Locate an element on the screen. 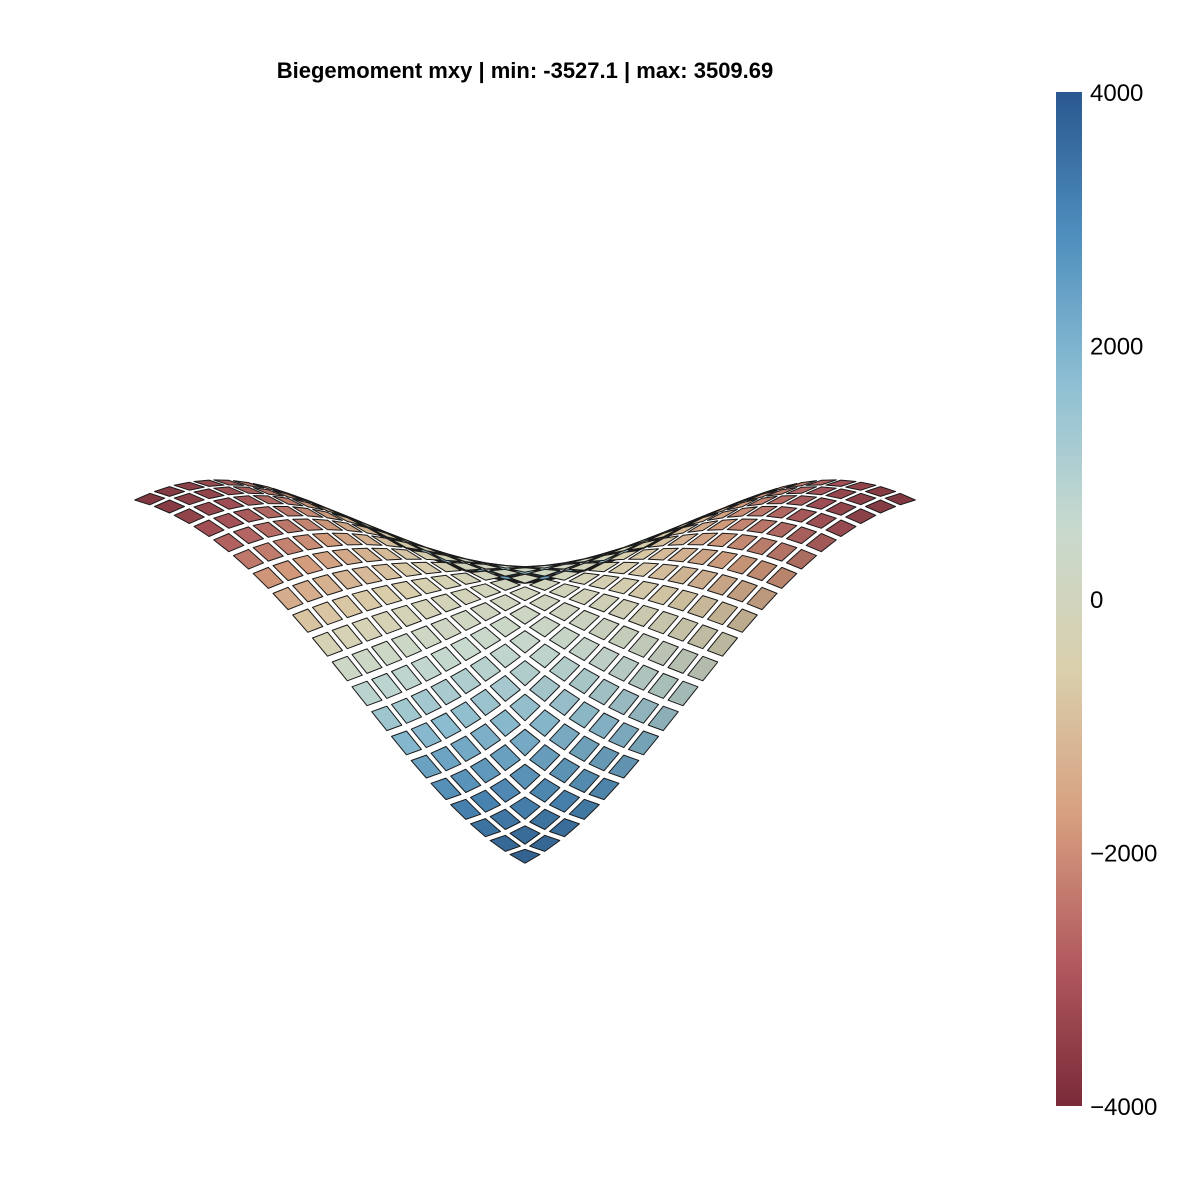 The image size is (1200, 1200). colorbar-tick-label: 4000 is located at coordinates (1116, 93).